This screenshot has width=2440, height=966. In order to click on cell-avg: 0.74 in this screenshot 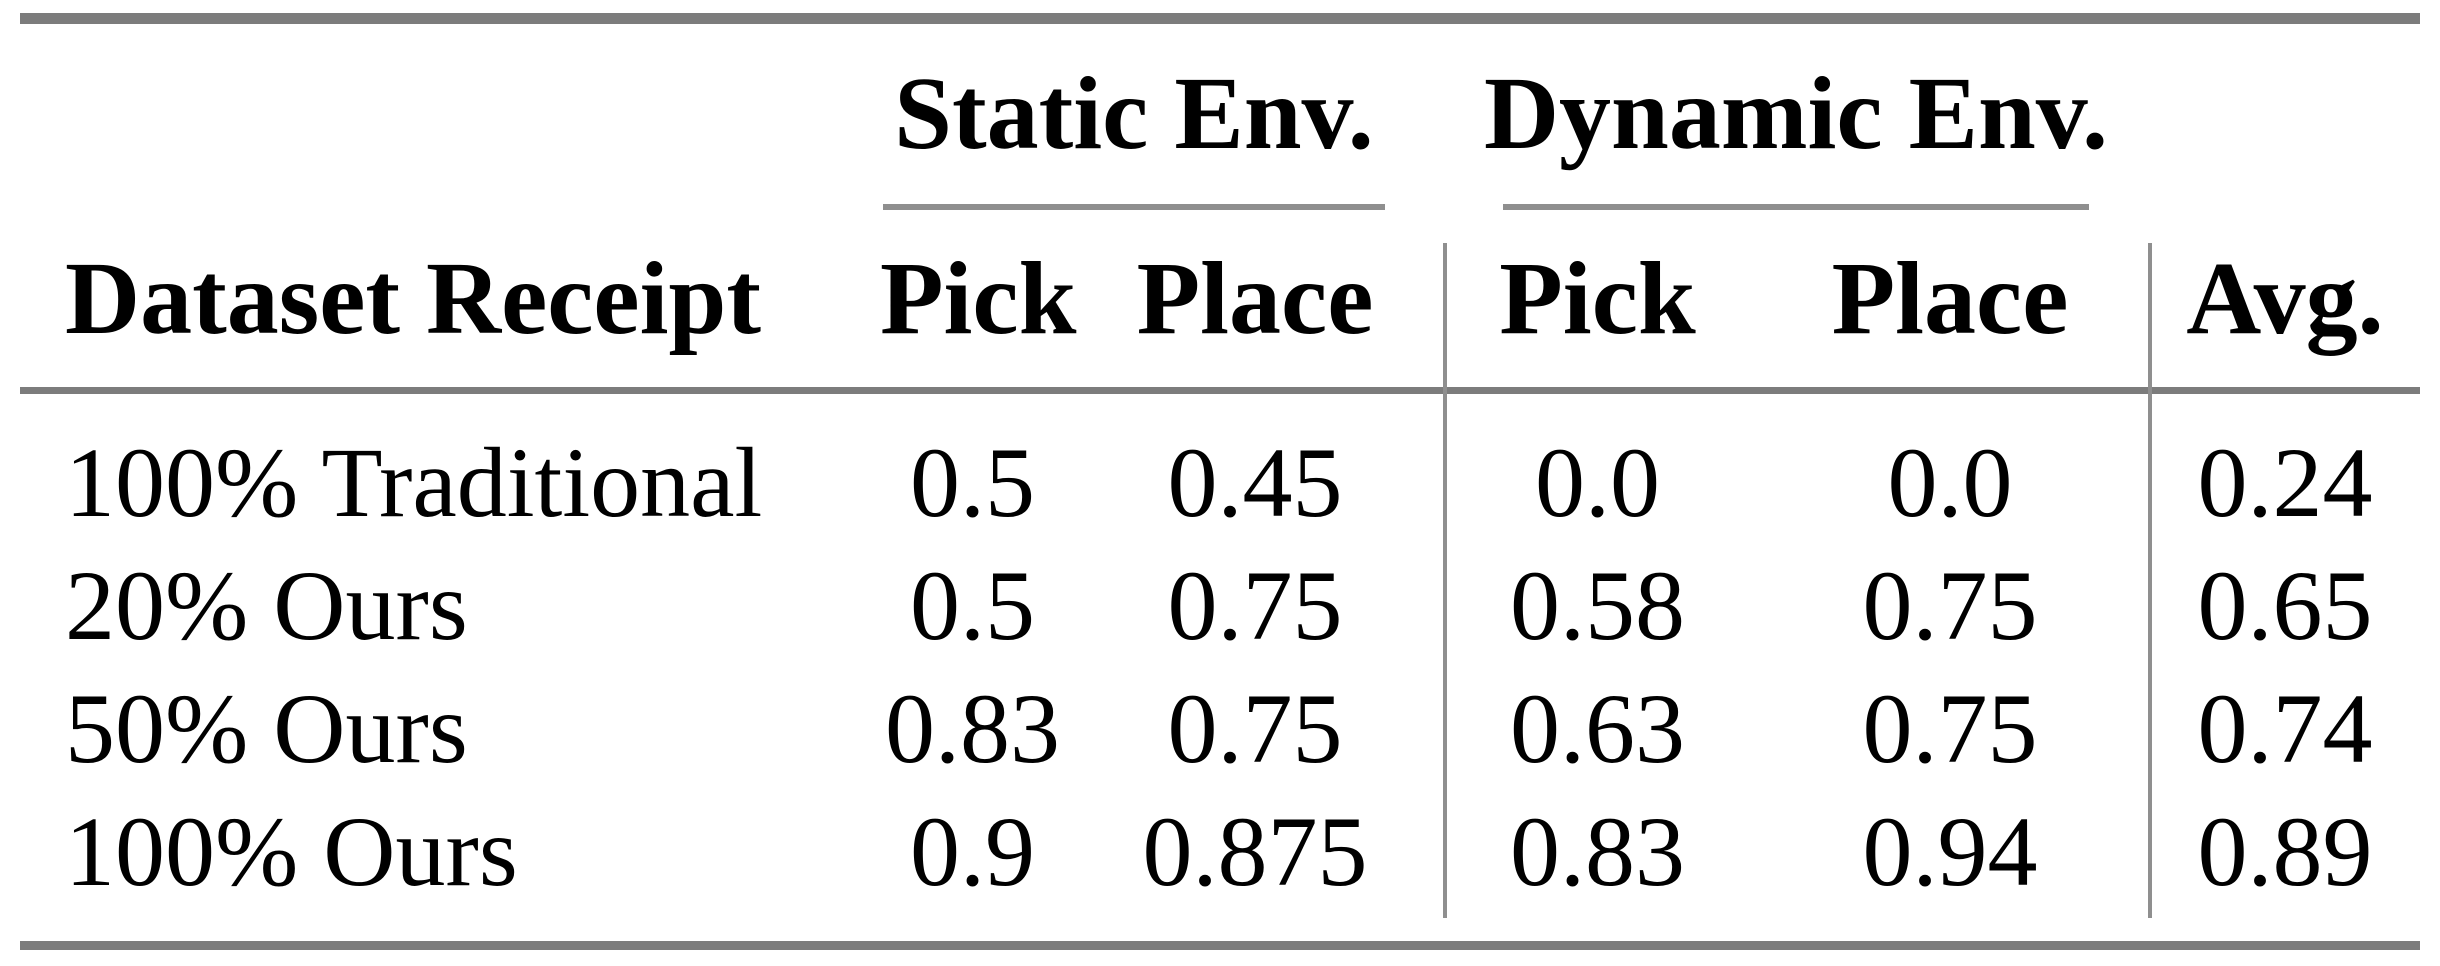, I will do `click(2285, 728)`.